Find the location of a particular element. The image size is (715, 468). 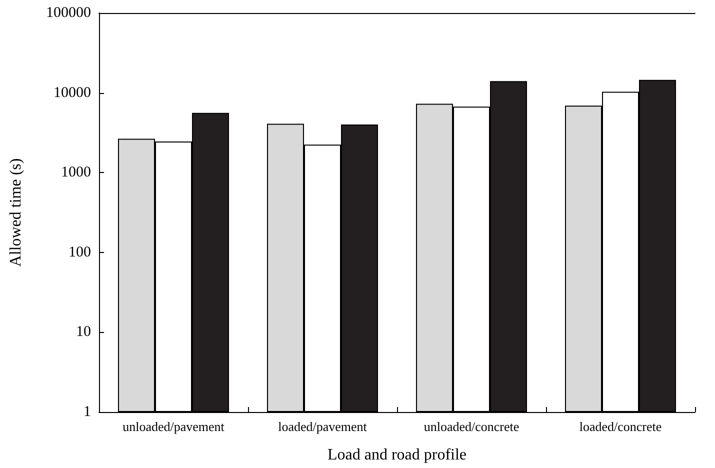

y-tick-label: 100000 is located at coordinates (68, 13).